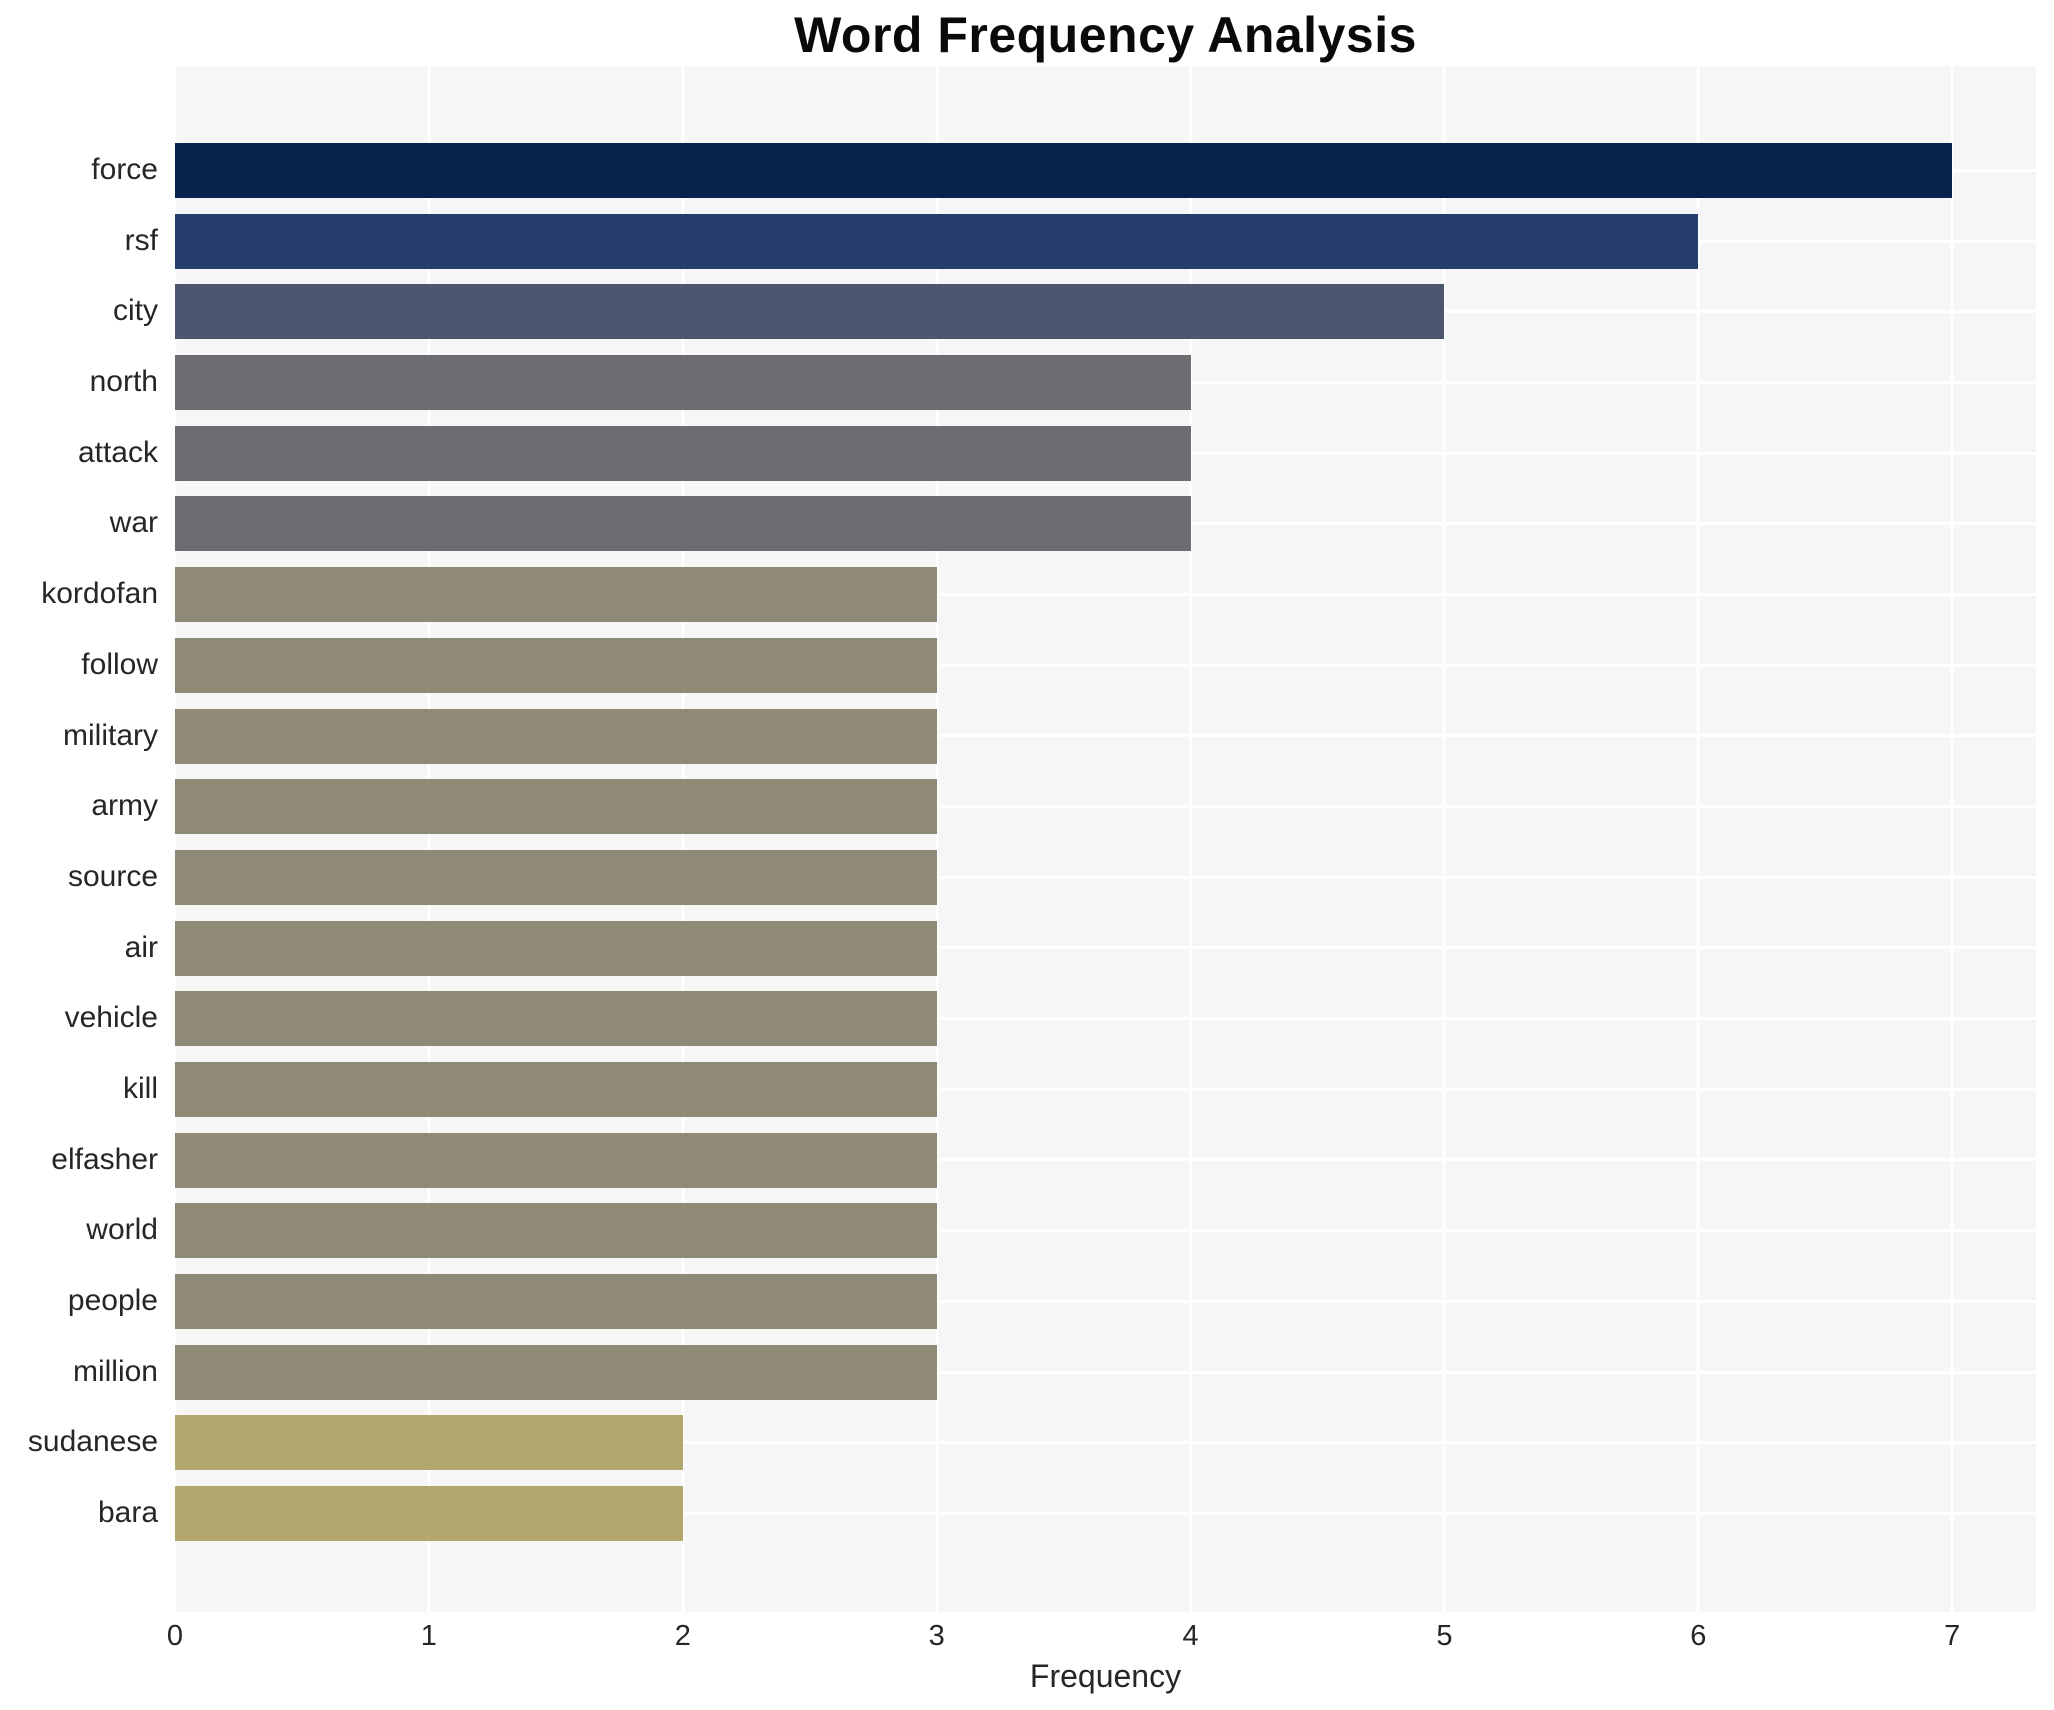 The image size is (2054, 1710). What do you see at coordinates (1190, 1636) in the screenshot?
I see `x-tick-label: 4` at bounding box center [1190, 1636].